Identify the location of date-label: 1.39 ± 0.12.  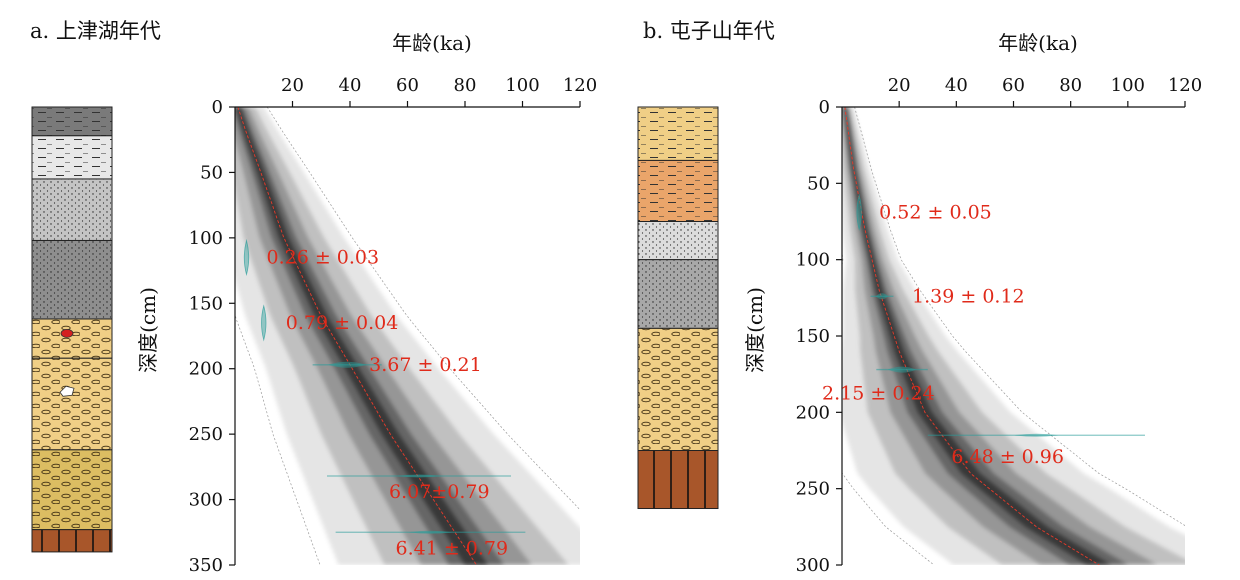
(968, 296).